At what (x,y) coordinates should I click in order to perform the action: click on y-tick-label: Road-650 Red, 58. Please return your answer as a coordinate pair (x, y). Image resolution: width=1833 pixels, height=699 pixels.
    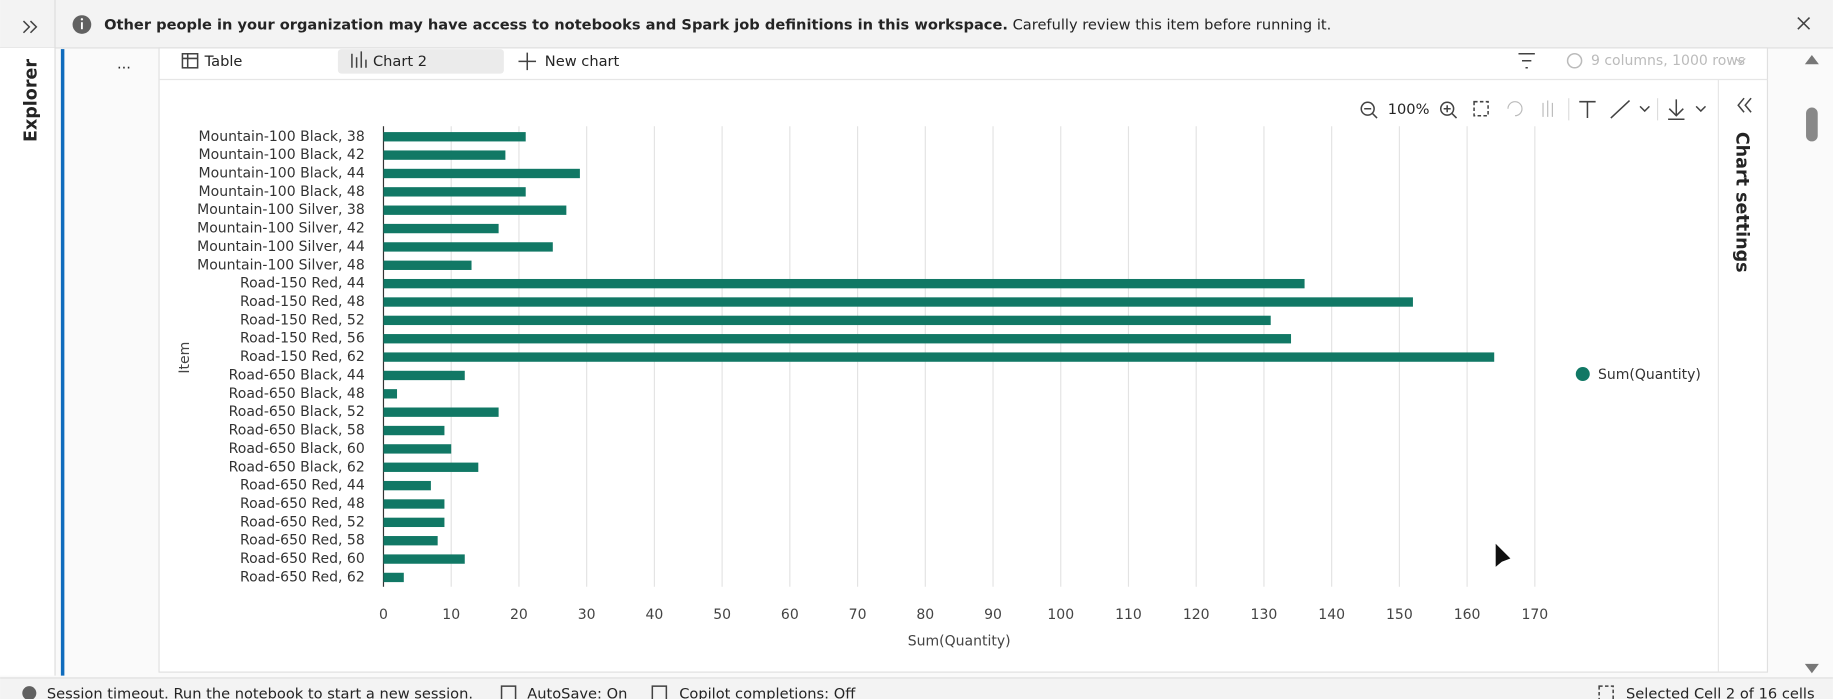
    Looking at the image, I should click on (302, 541).